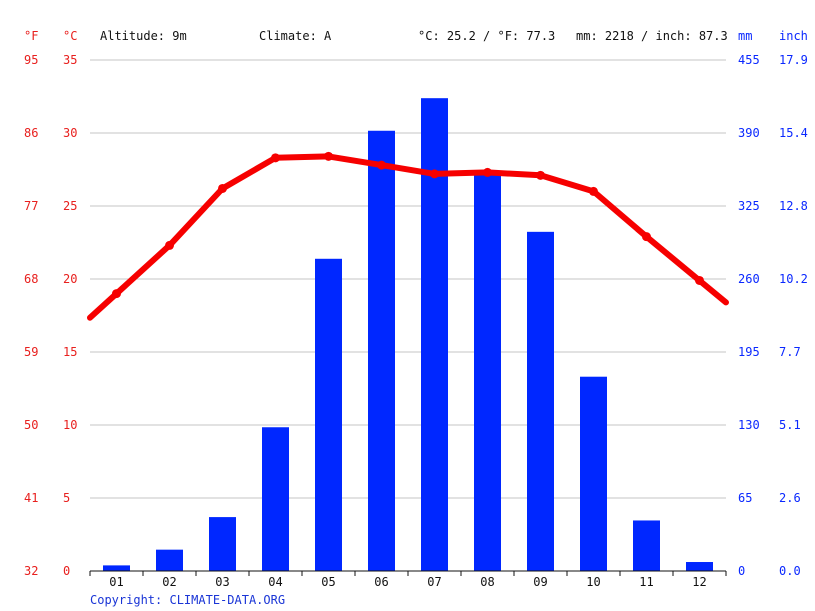 This screenshot has width=815, height=611. I want to click on tick-label-fahrenheit: 32, so click(31, 571).